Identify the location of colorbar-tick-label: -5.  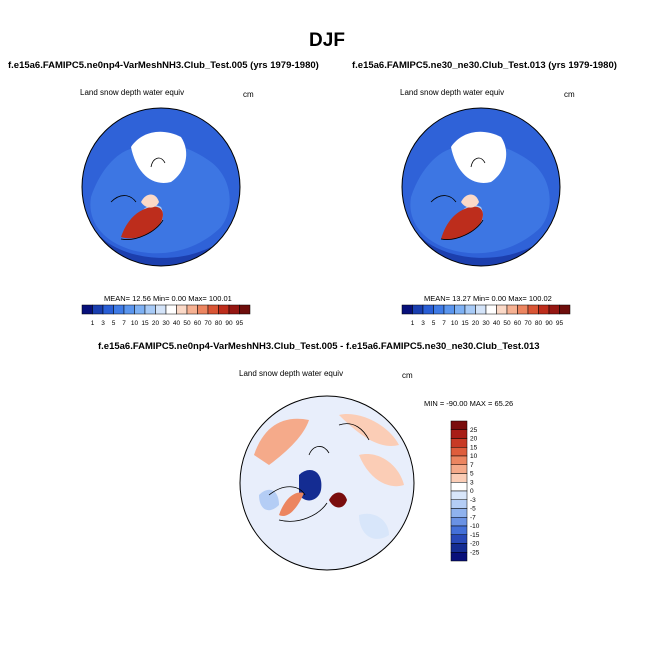
(473, 509).